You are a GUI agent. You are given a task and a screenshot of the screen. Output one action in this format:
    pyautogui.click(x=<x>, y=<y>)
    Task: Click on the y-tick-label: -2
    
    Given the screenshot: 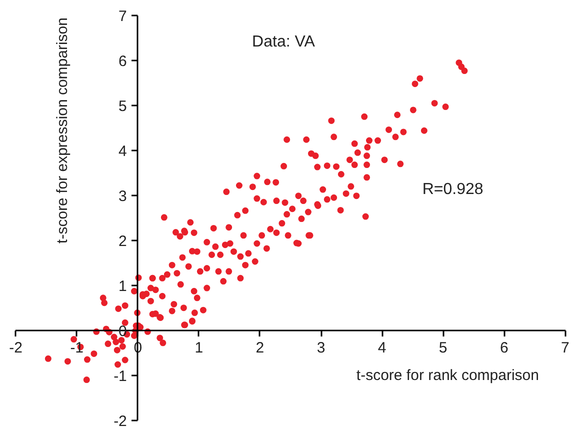 What is the action you would take?
    pyautogui.click(x=120, y=421)
    